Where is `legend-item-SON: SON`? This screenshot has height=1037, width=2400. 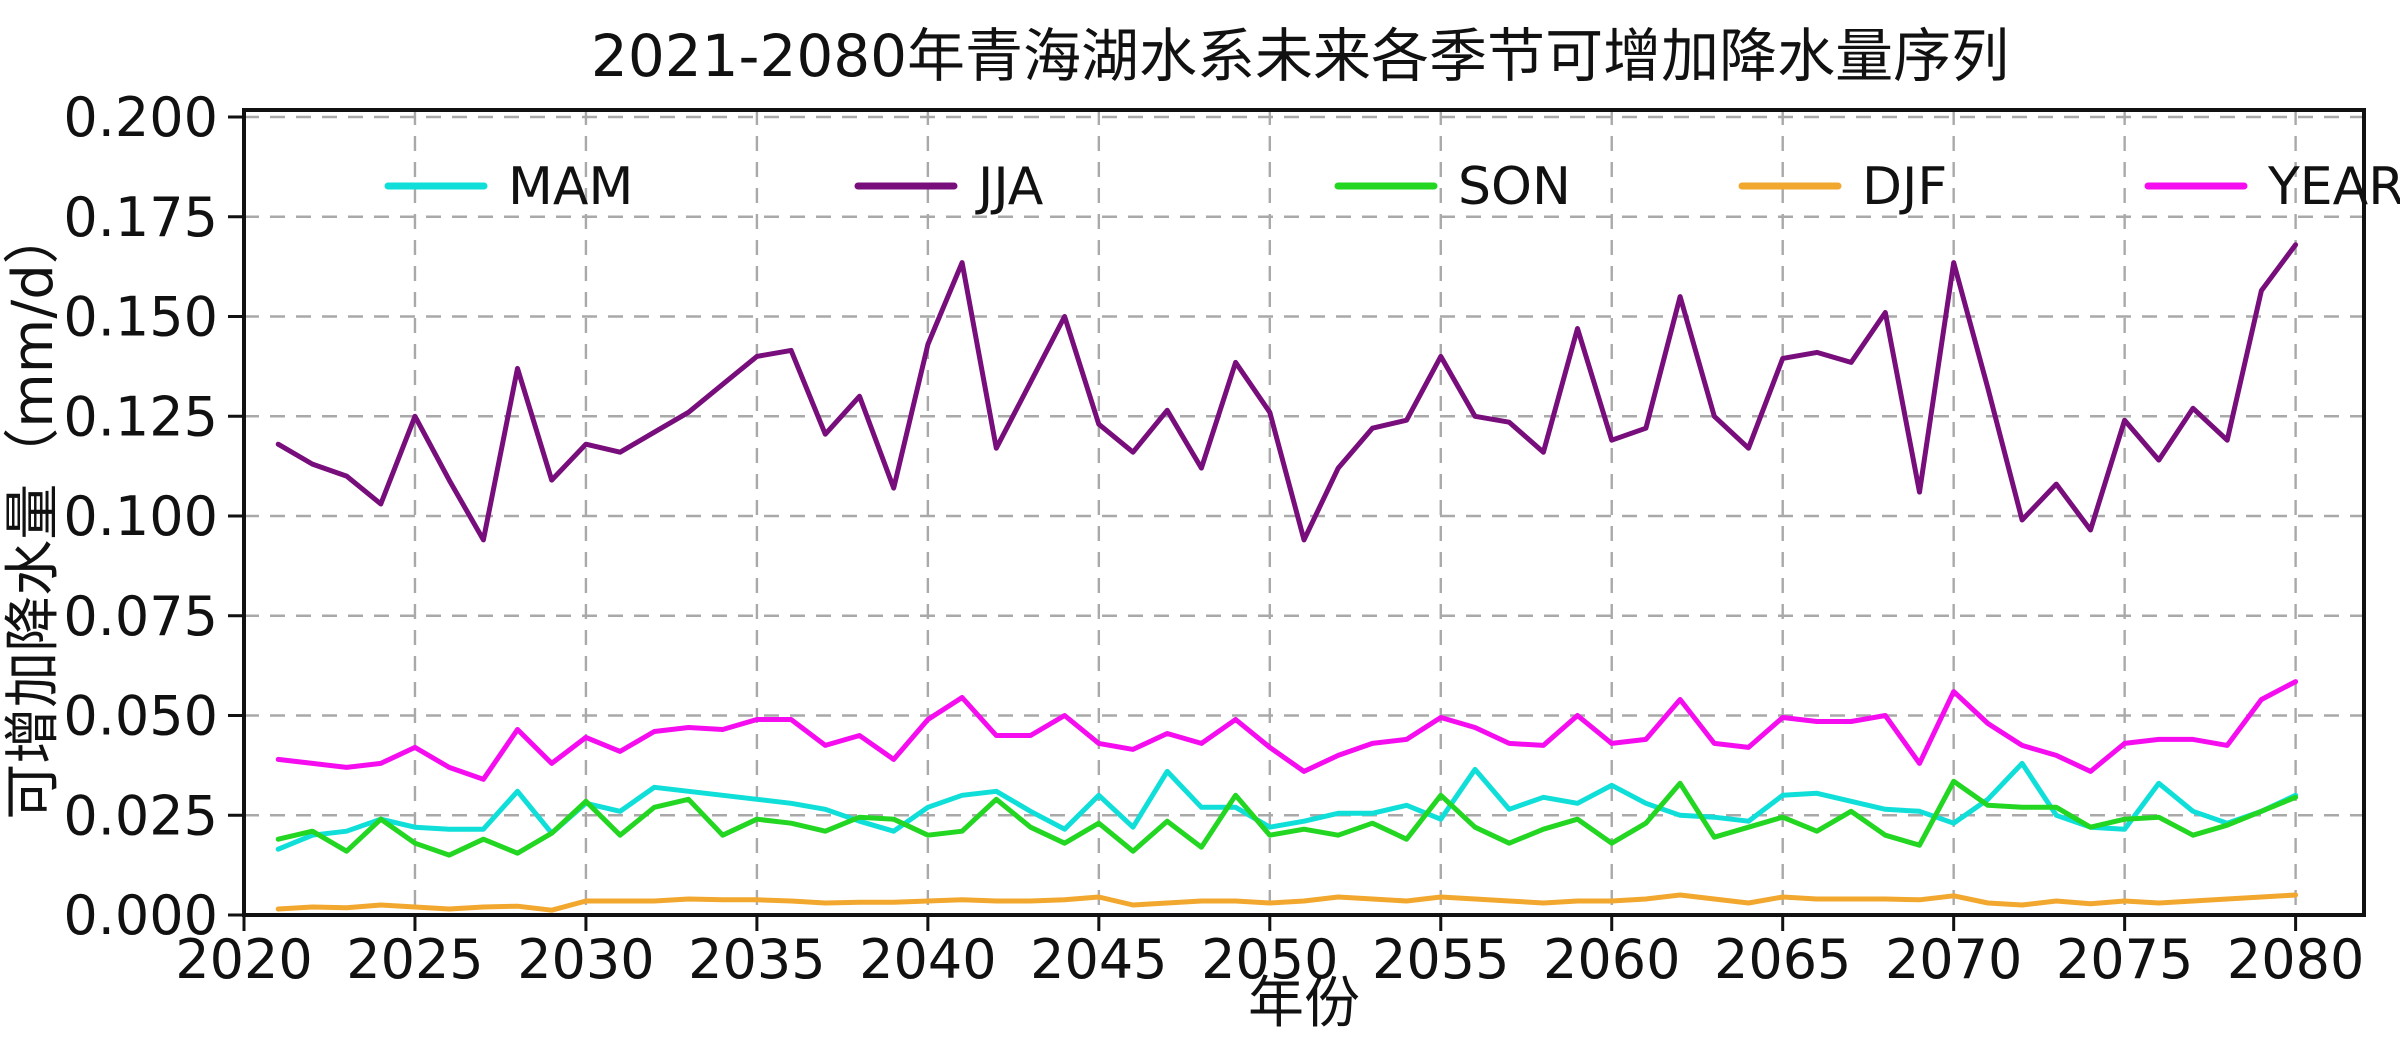
legend-item-SON: SON is located at coordinates (1452, 187).